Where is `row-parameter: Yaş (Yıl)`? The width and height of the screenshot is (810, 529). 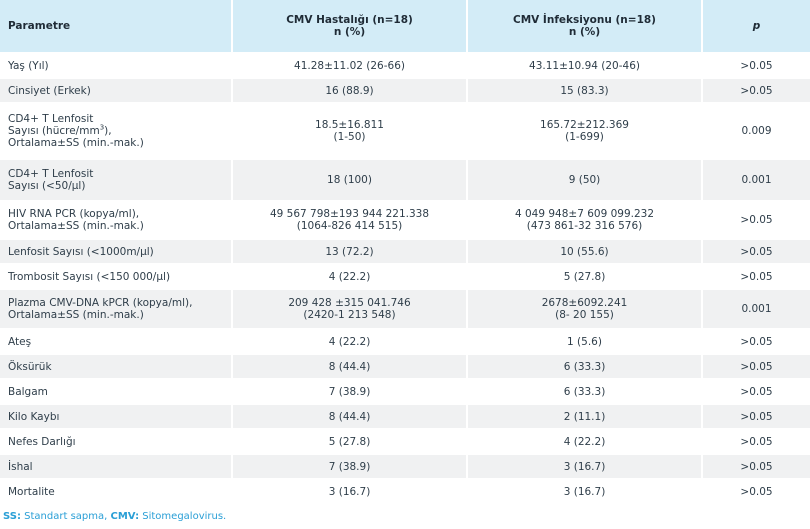
row-parameter: Yaş (Yıl) is located at coordinates (116, 66).